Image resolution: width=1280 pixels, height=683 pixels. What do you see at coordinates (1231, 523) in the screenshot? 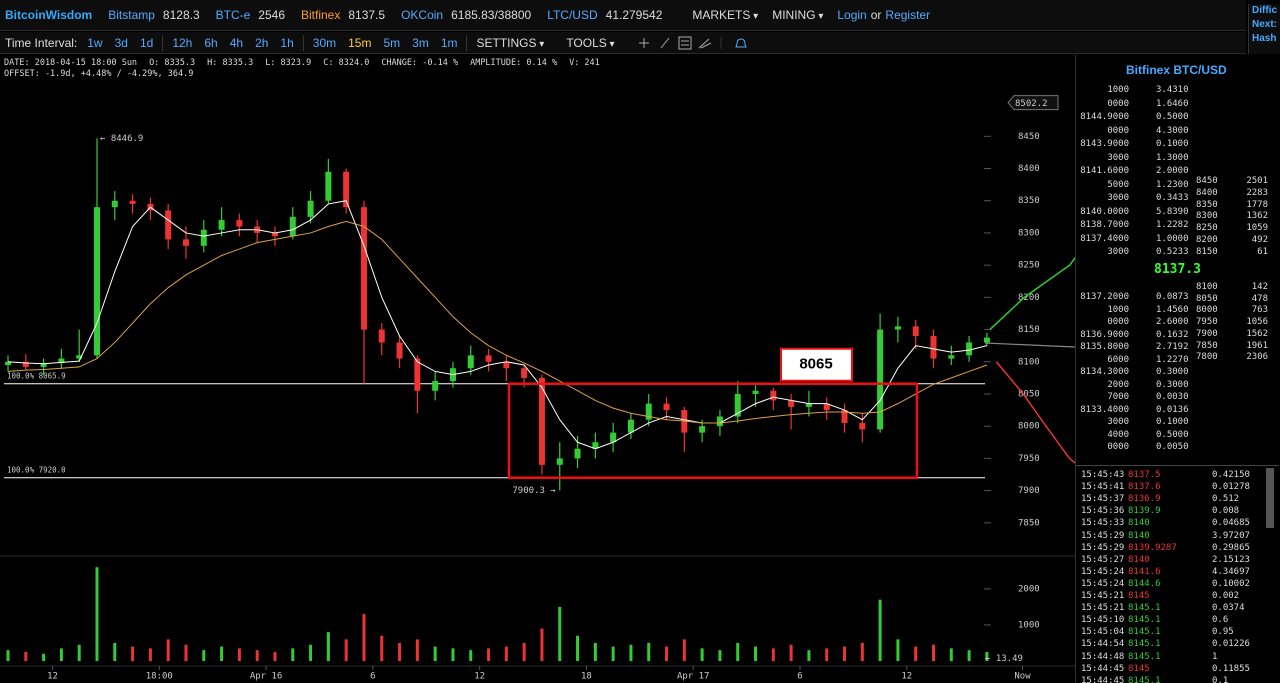
I see `trade-amount: 0.04685` at bounding box center [1231, 523].